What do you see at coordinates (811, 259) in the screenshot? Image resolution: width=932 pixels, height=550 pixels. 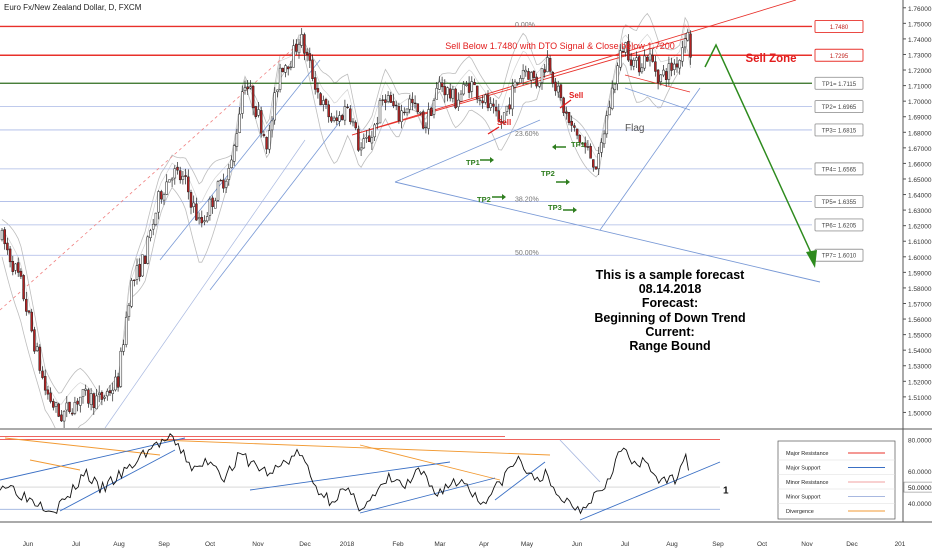 I see `forecast-arrow-head` at bounding box center [811, 259].